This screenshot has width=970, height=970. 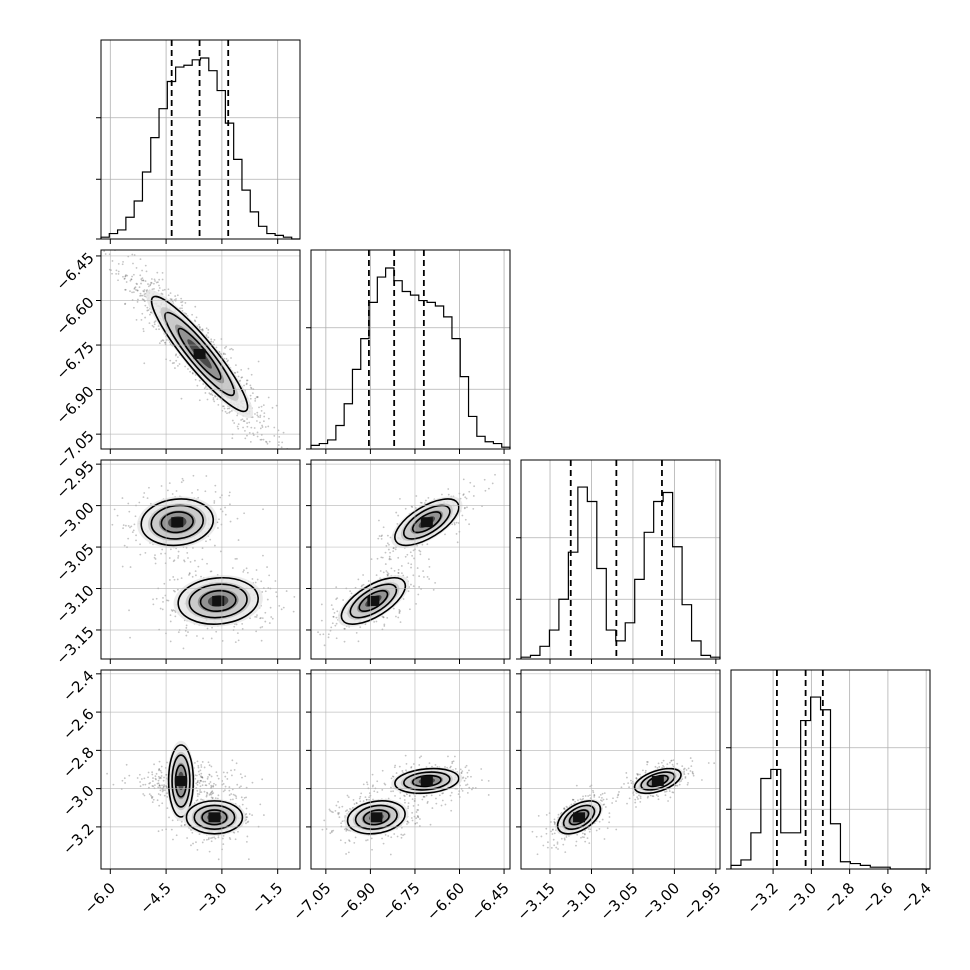 What do you see at coordinates (177, 522) in the screenshot?
I see `contour-line` at bounding box center [177, 522].